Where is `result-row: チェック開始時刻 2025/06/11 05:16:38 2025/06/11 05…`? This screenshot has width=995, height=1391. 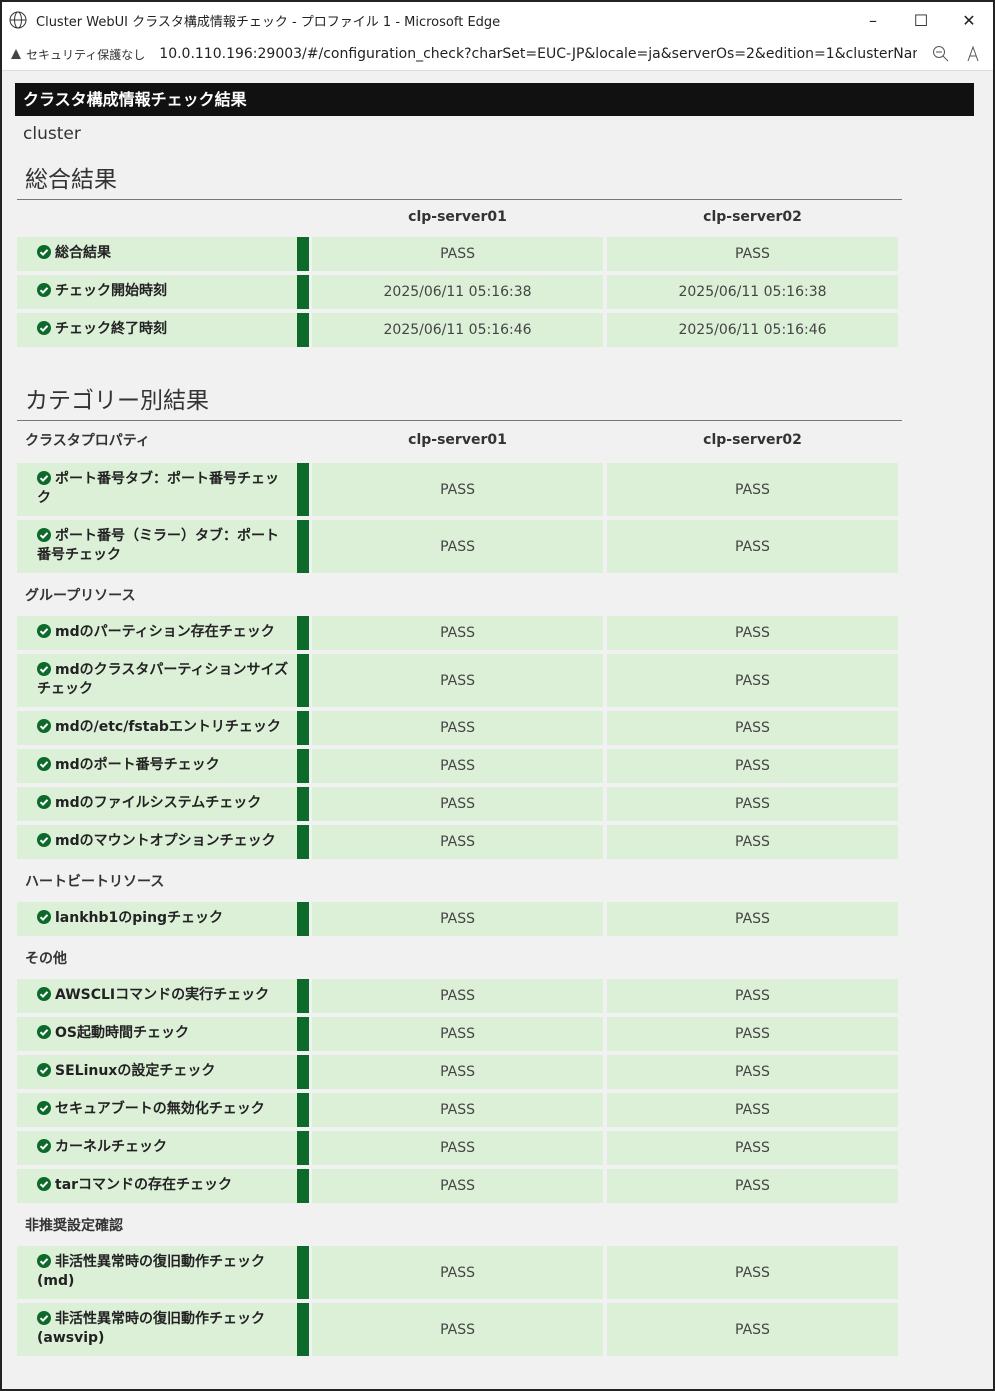
result-row: チェック開始時刻 2025/06/11 05:16:38 2025/06/11 05… is located at coordinates (459, 292).